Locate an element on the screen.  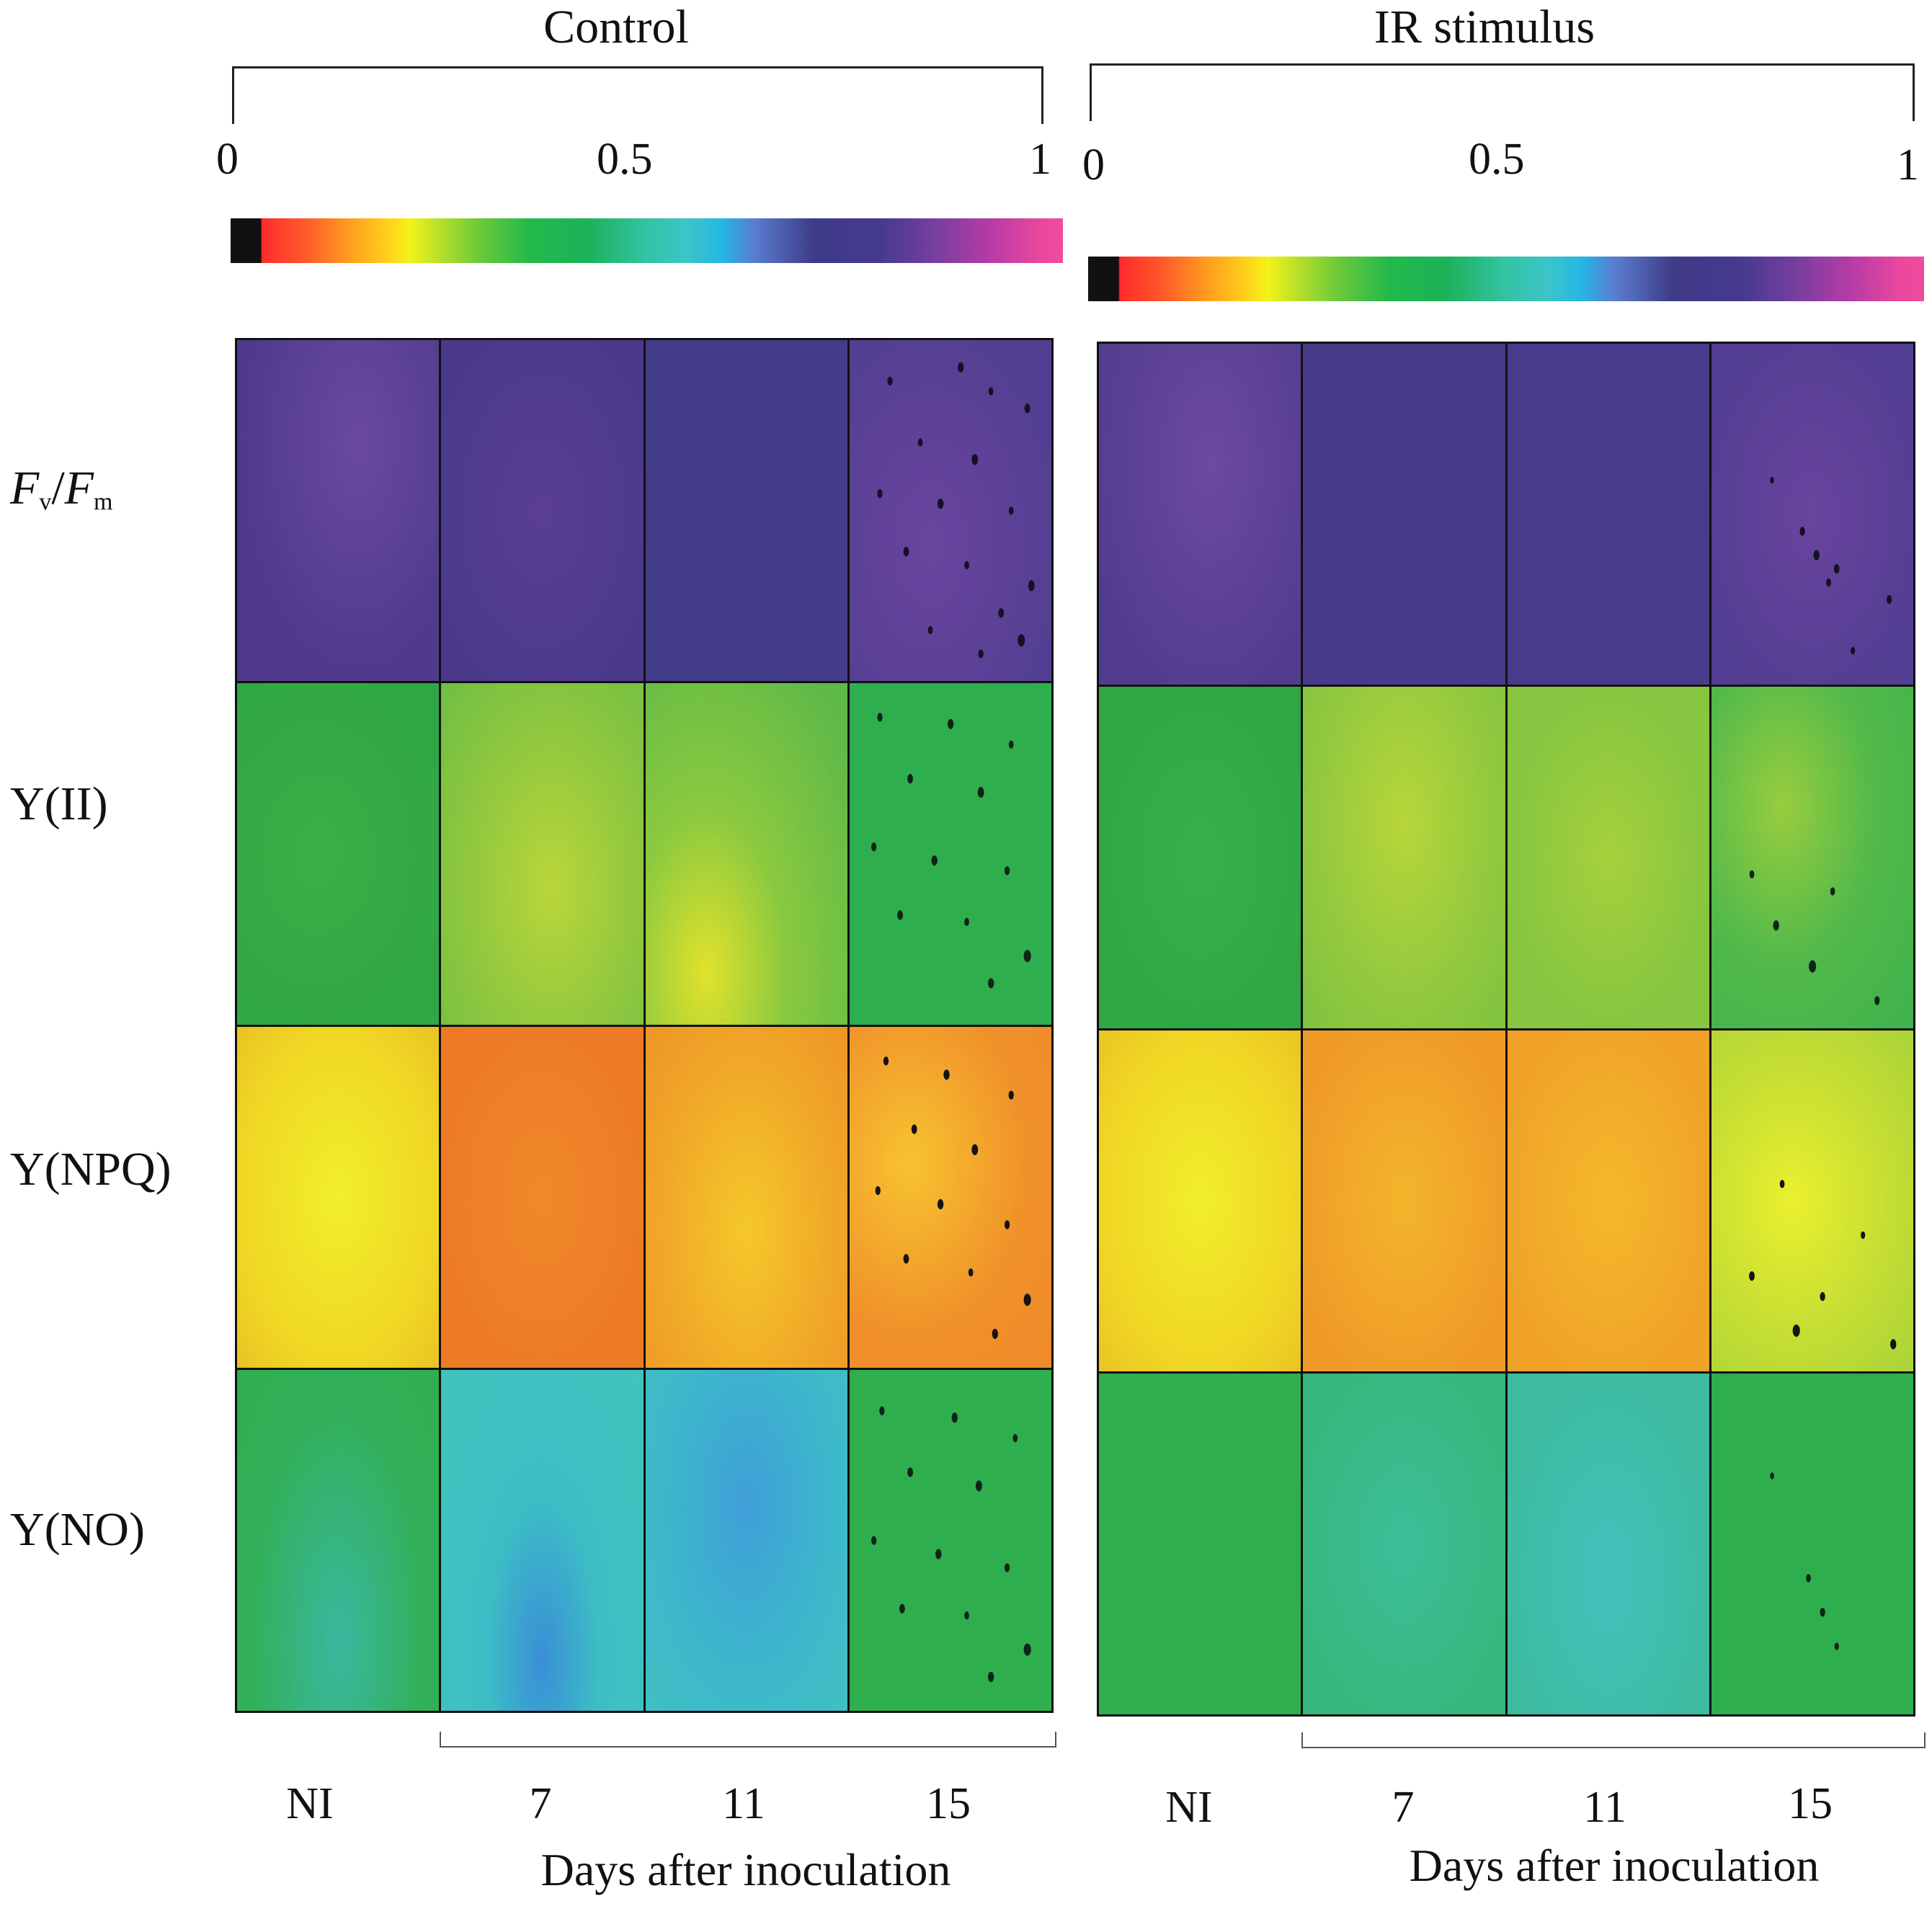
colorbar-ir is located at coordinates (1506, 279).